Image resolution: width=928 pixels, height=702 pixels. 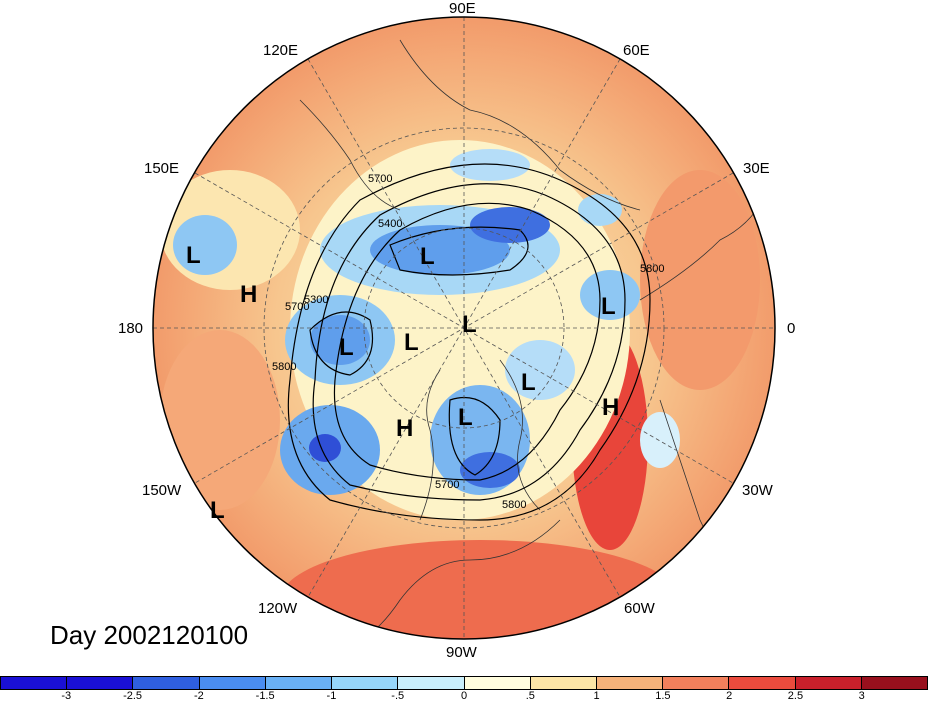 I want to click on contour-label-5700-b: 5700, so click(x=297, y=307).